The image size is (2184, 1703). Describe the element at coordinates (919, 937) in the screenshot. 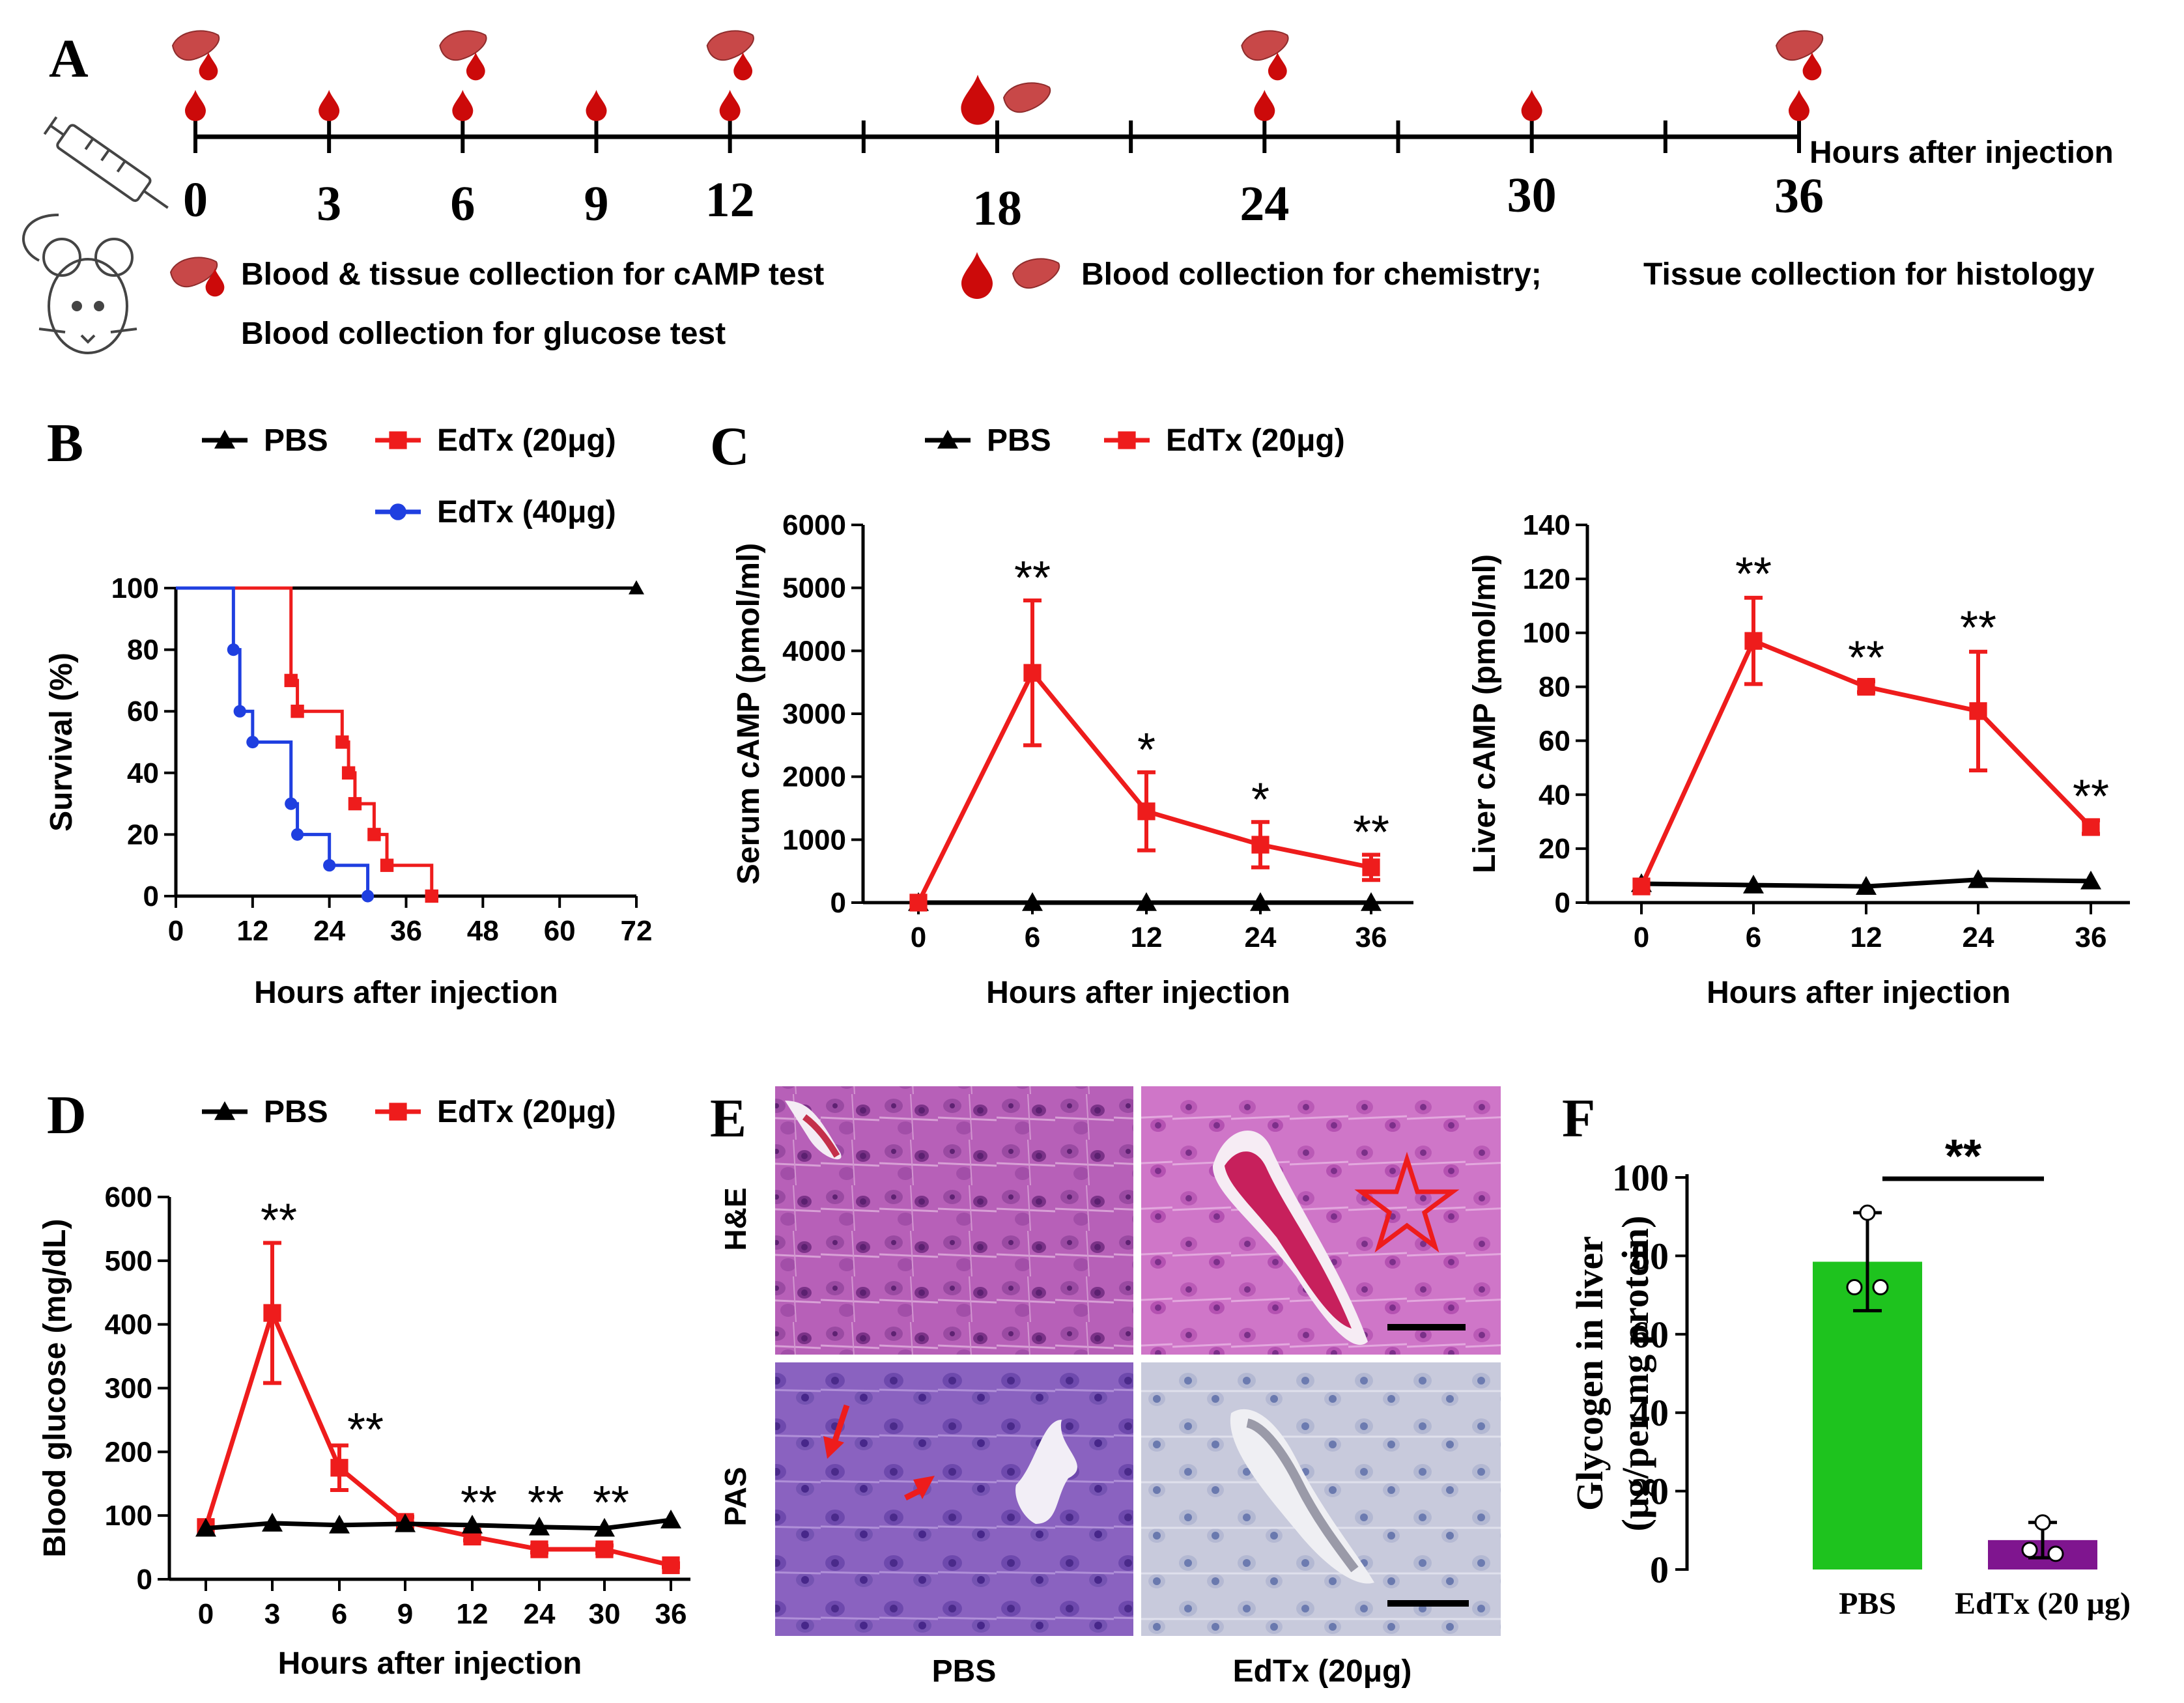

I see `x-tick-label: 0` at that location.